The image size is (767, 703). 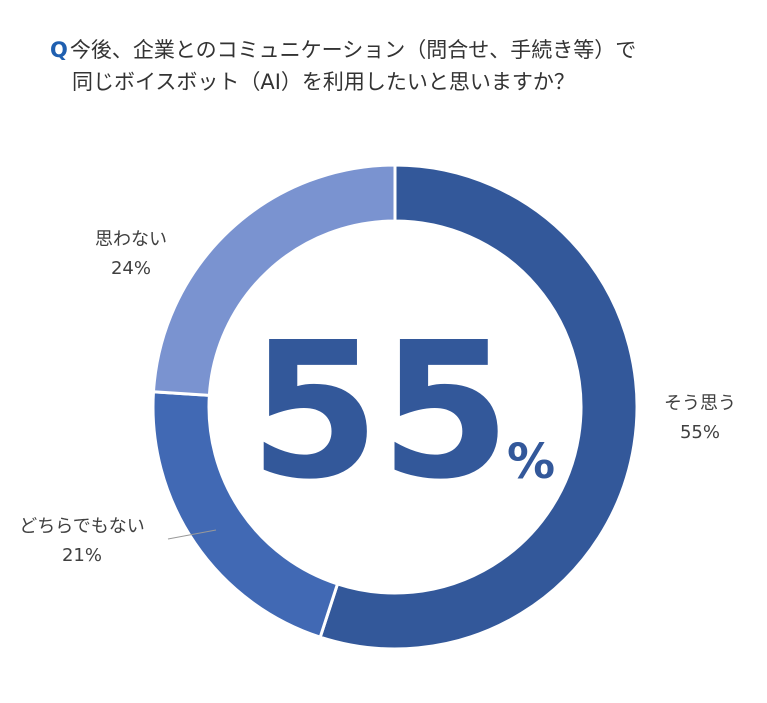 I want to click on title-line-1: 今後、企業とのコミュニケーション（問合せ、手続き等）で, so click(x=353, y=50).